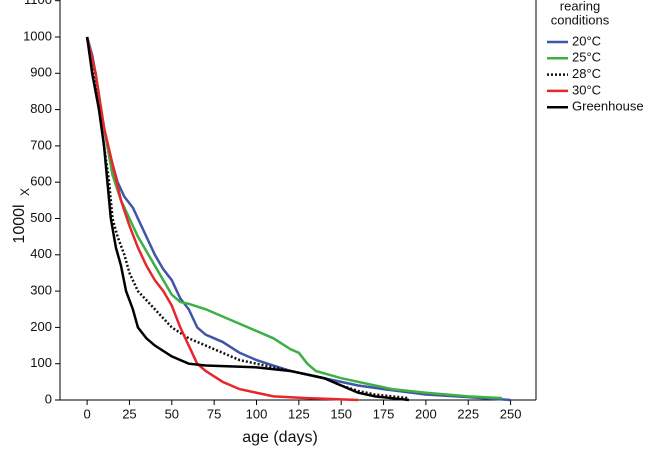 The height and width of the screenshot is (450, 650). I want to click on x-tick-label: 50, so click(172, 413).